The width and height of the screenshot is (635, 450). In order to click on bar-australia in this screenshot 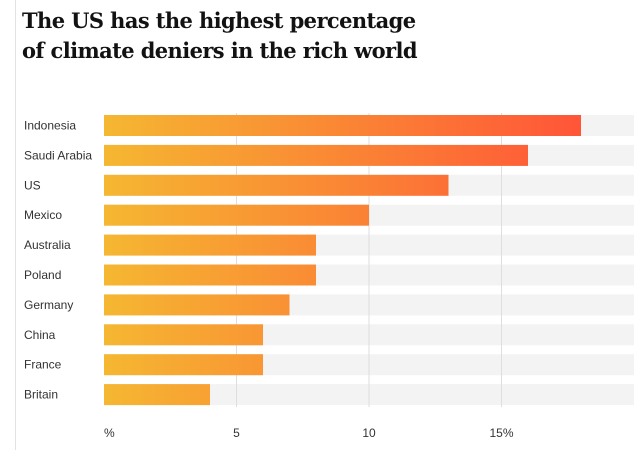, I will do `click(210, 245)`.